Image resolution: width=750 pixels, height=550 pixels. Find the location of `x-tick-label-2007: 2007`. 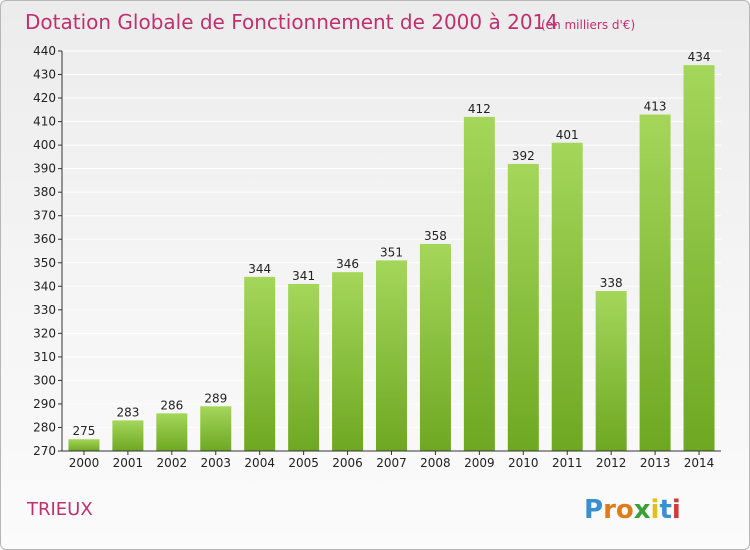

x-tick-label-2007: 2007 is located at coordinates (391, 463).